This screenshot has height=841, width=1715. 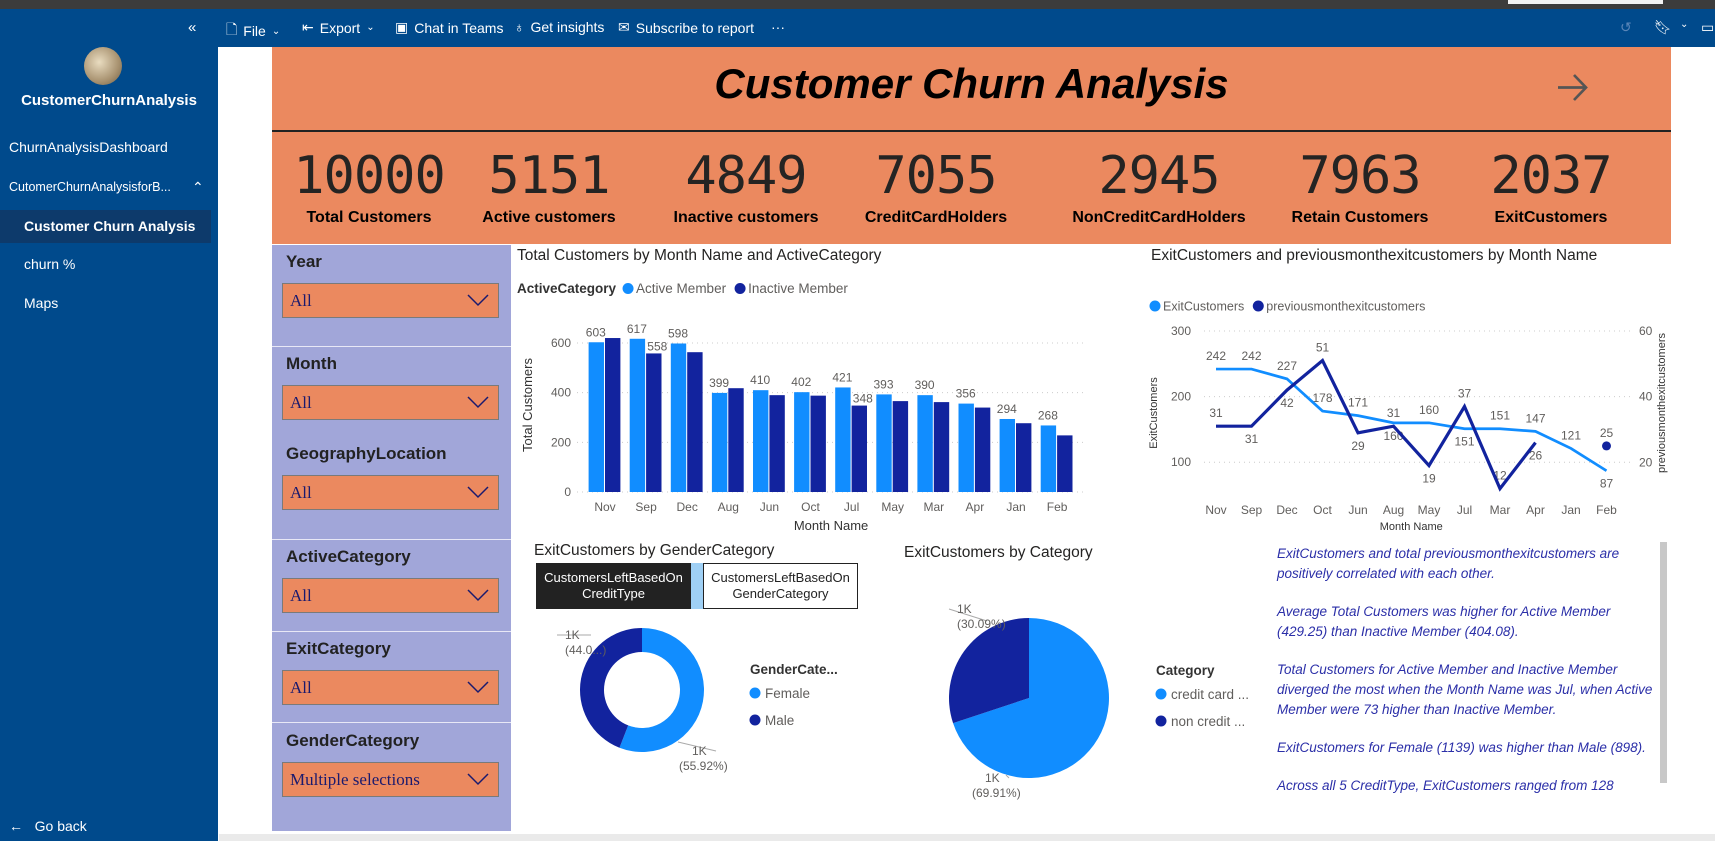 I want to click on data-label: 410, so click(x=760, y=380).